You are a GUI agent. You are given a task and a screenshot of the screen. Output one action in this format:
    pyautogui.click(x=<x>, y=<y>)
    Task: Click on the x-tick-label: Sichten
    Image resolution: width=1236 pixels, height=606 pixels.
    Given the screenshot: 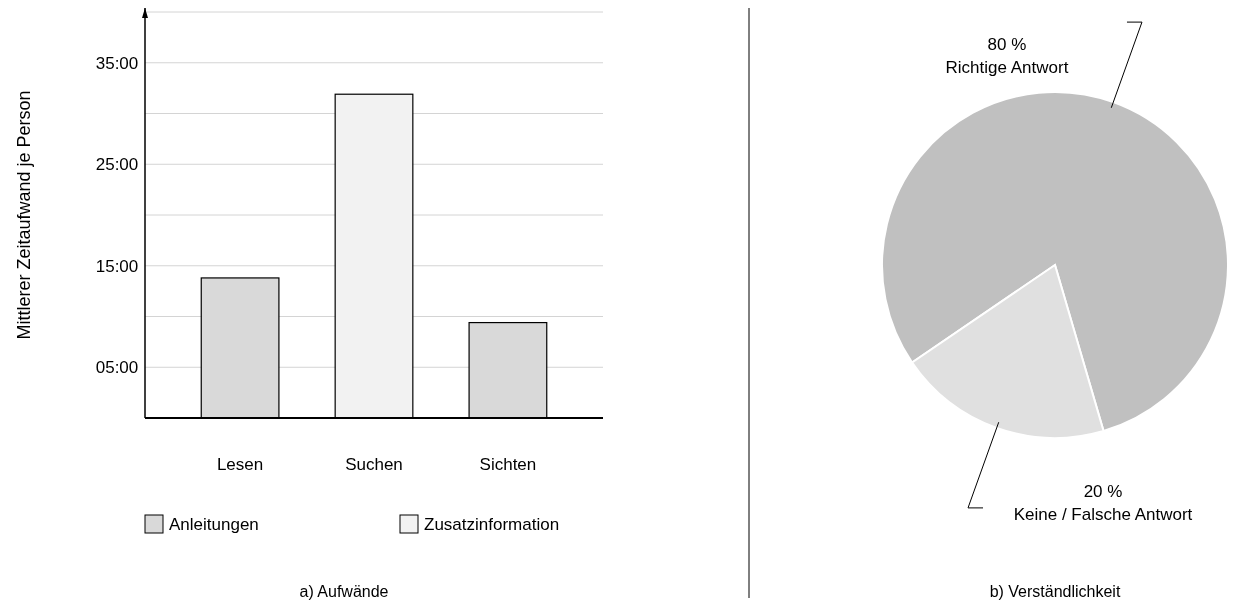 What is the action you would take?
    pyautogui.click(x=508, y=464)
    